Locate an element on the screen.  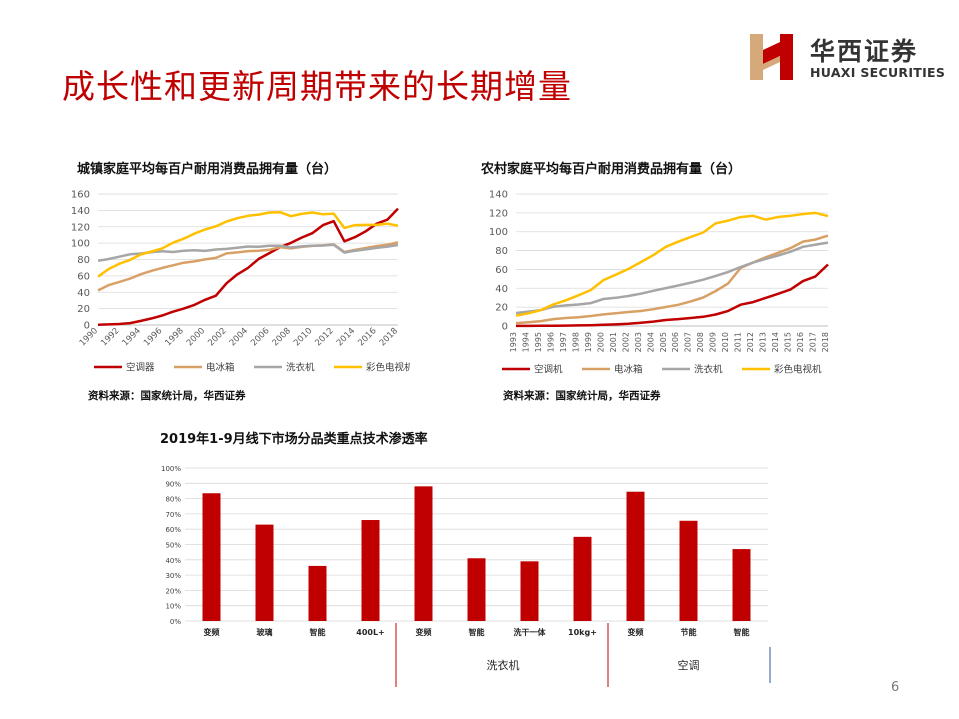
group-label: 空调 is located at coordinates (689, 665).